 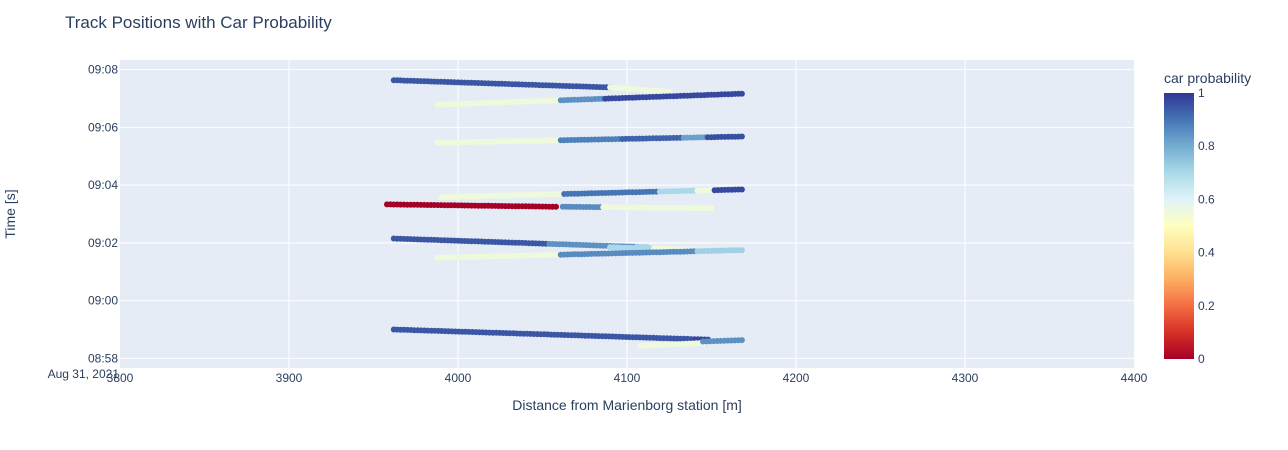 What do you see at coordinates (1206, 199) in the screenshot?
I see `colorbar-tick-label: 0.6` at bounding box center [1206, 199].